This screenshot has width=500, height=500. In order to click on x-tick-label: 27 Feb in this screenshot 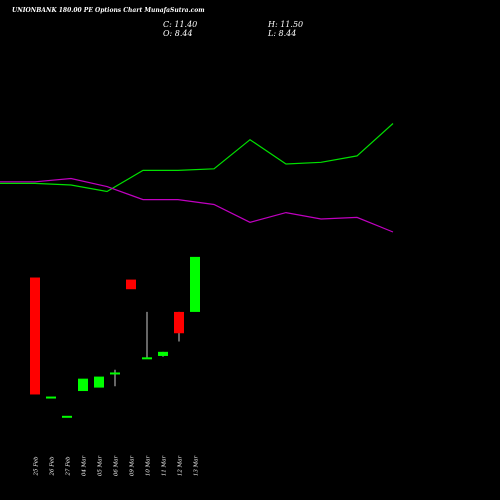, I will do `click(69, 466)`.